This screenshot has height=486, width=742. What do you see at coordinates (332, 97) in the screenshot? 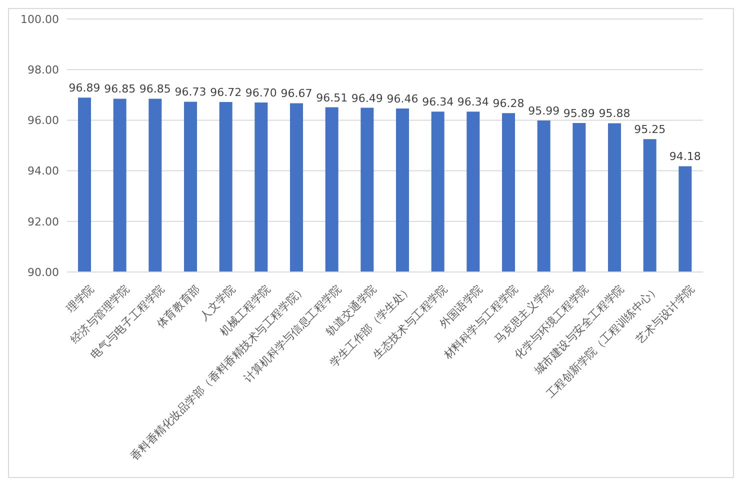
I see `data-label: 96.51` at bounding box center [332, 97].